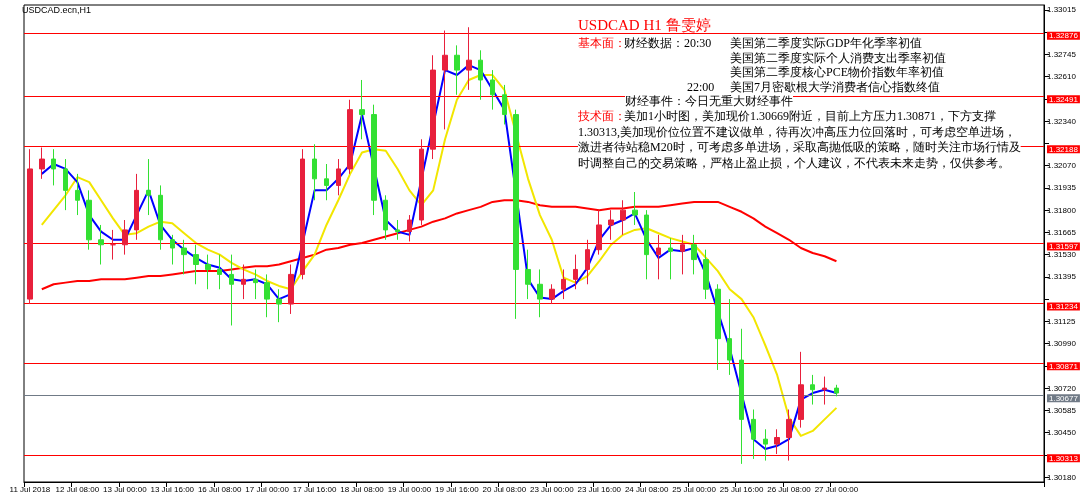  Describe the element at coordinates (409, 489) in the screenshot. I see `x-tick-label: 19 Jul 00:00` at that location.